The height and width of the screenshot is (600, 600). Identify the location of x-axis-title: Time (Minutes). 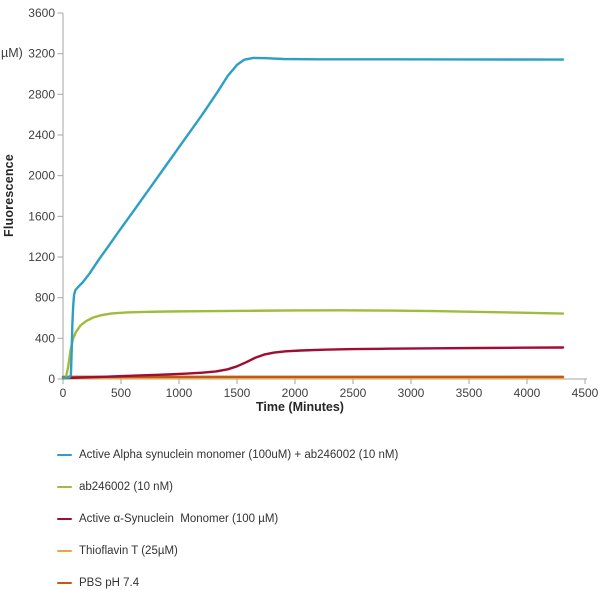
(300, 407).